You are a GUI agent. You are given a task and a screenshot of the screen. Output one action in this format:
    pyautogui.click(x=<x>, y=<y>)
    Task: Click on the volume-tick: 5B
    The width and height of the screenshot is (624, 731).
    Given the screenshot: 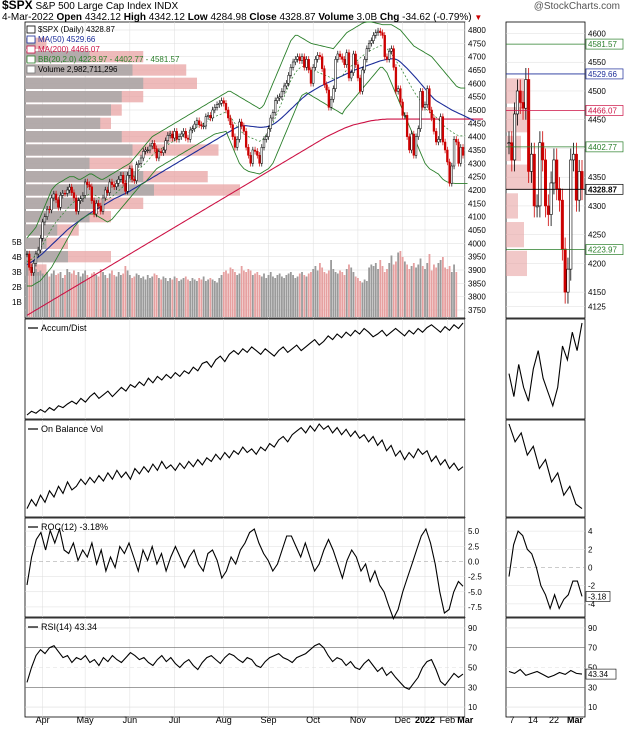 What is the action you would take?
    pyautogui.click(x=17, y=242)
    